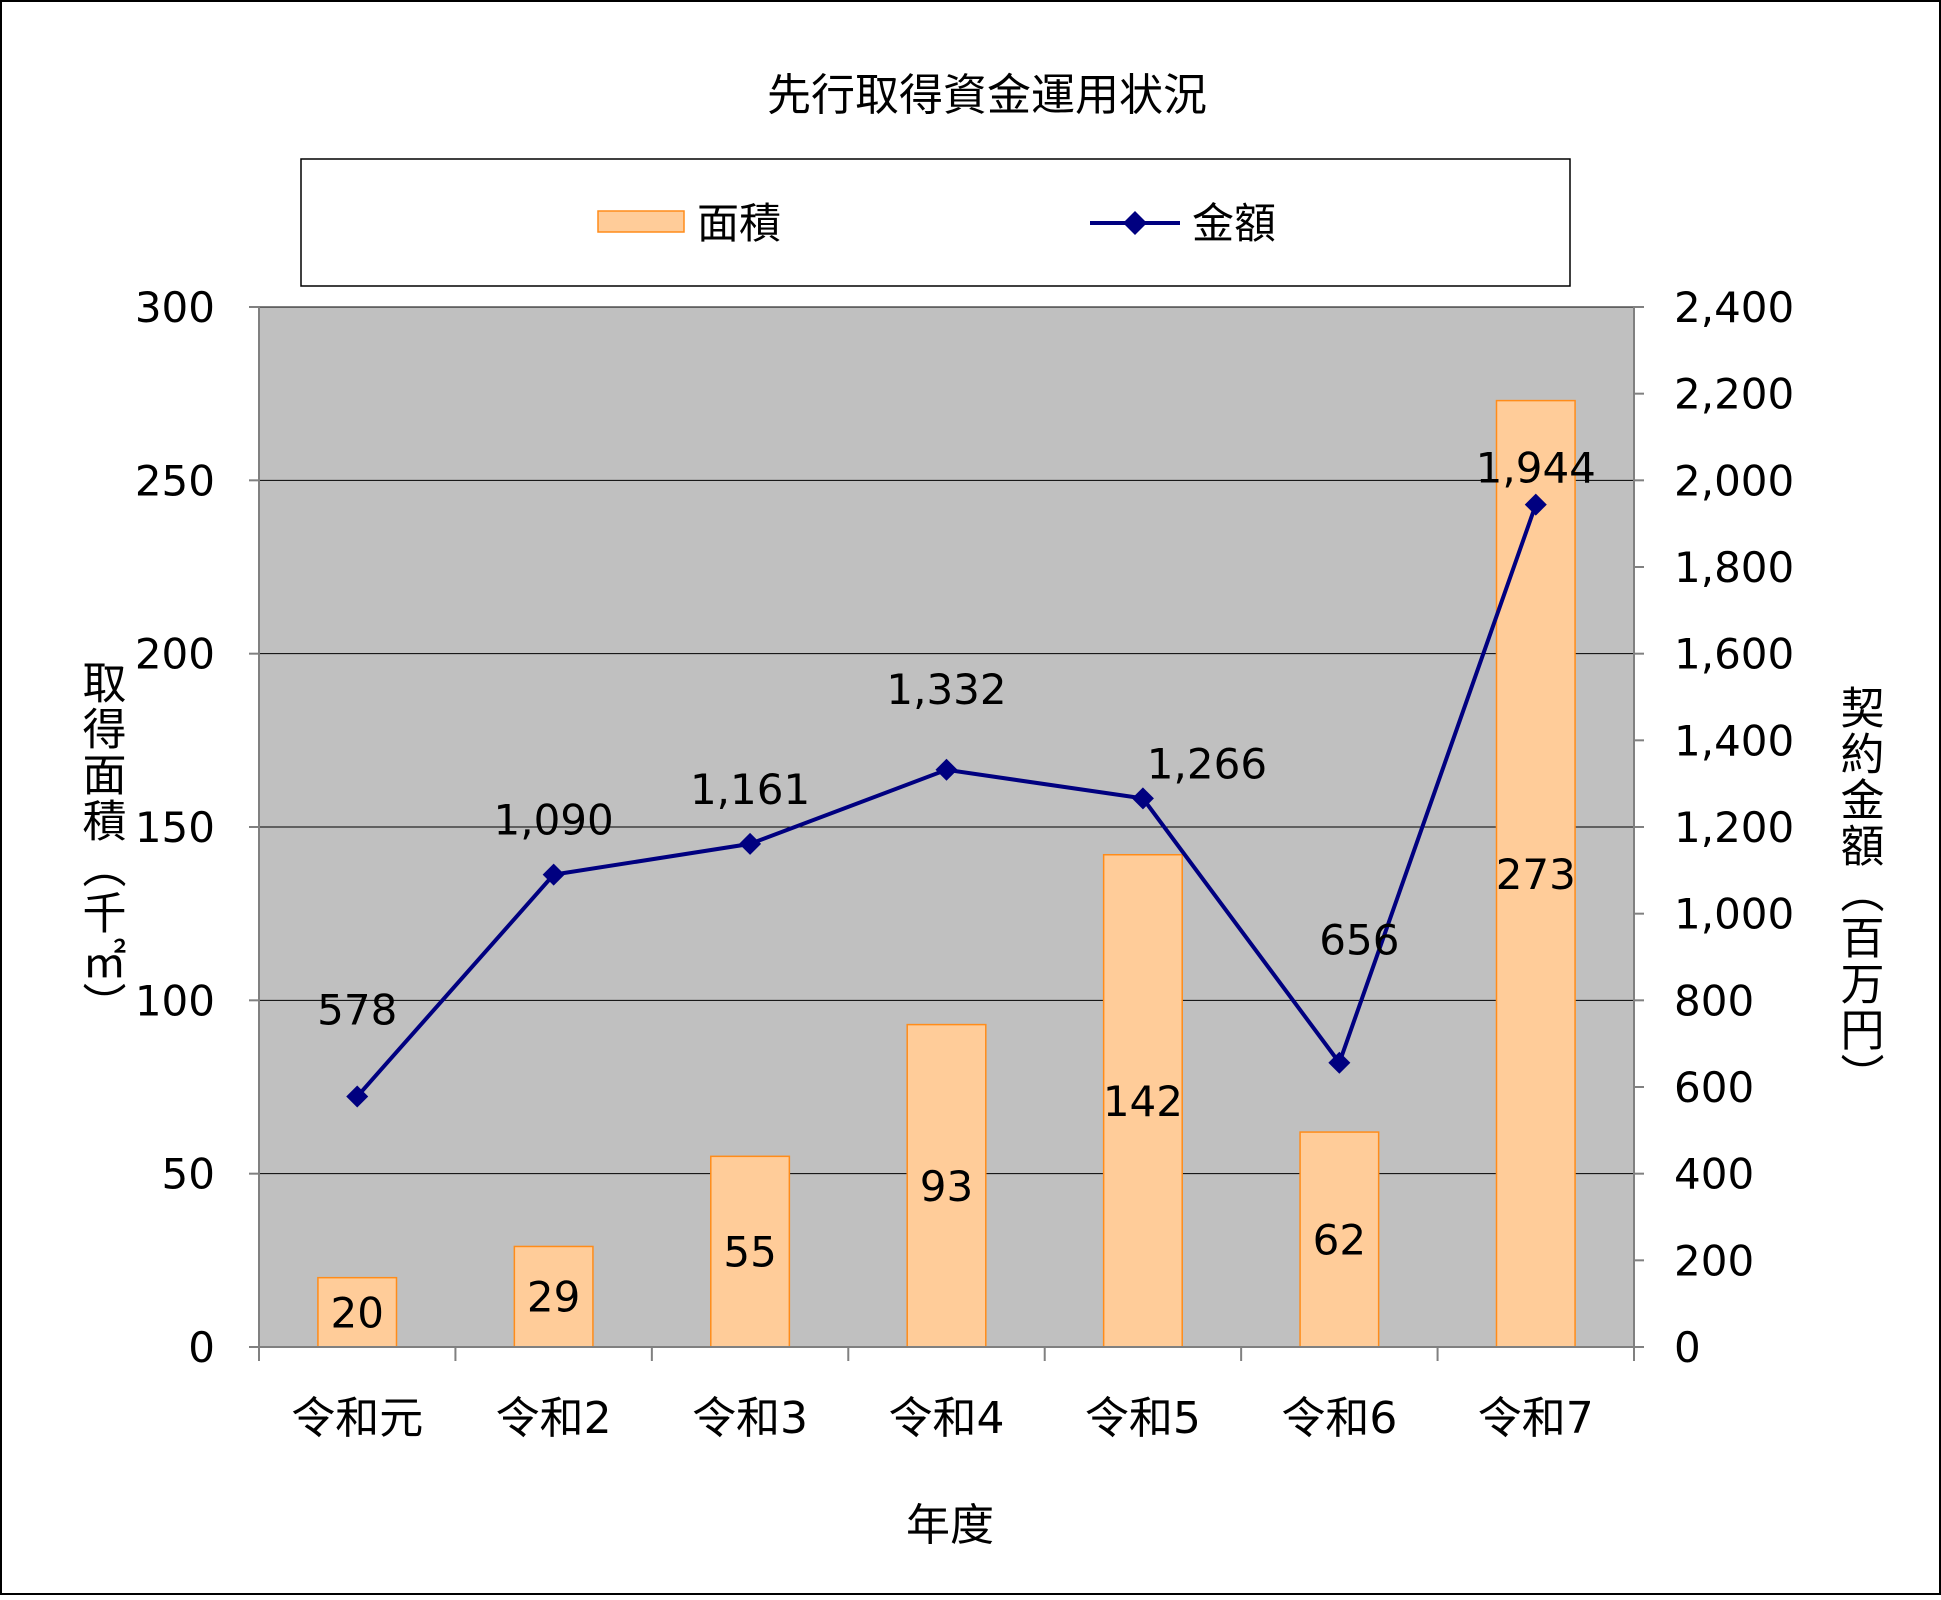 The width and height of the screenshot is (1941, 1600). What do you see at coordinates (1135, 223) in the screenshot?
I see `legend-marker-amount` at bounding box center [1135, 223].